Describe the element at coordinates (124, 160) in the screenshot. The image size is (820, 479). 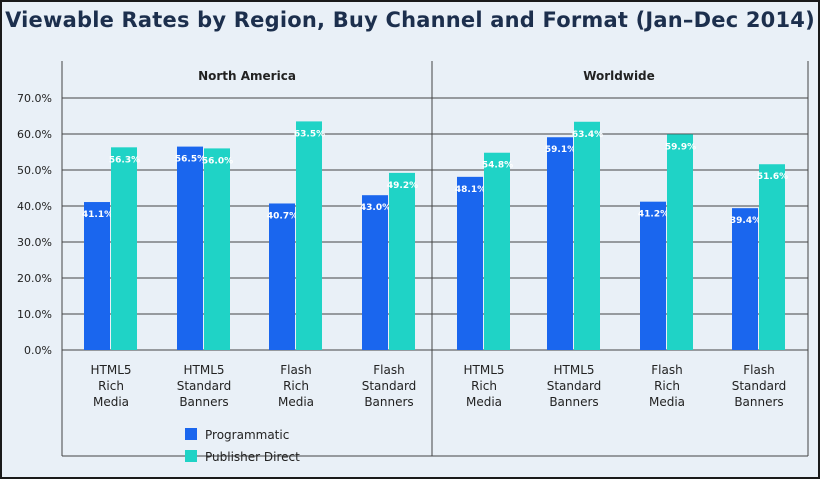
I see `data-label: 56.3%` at that location.